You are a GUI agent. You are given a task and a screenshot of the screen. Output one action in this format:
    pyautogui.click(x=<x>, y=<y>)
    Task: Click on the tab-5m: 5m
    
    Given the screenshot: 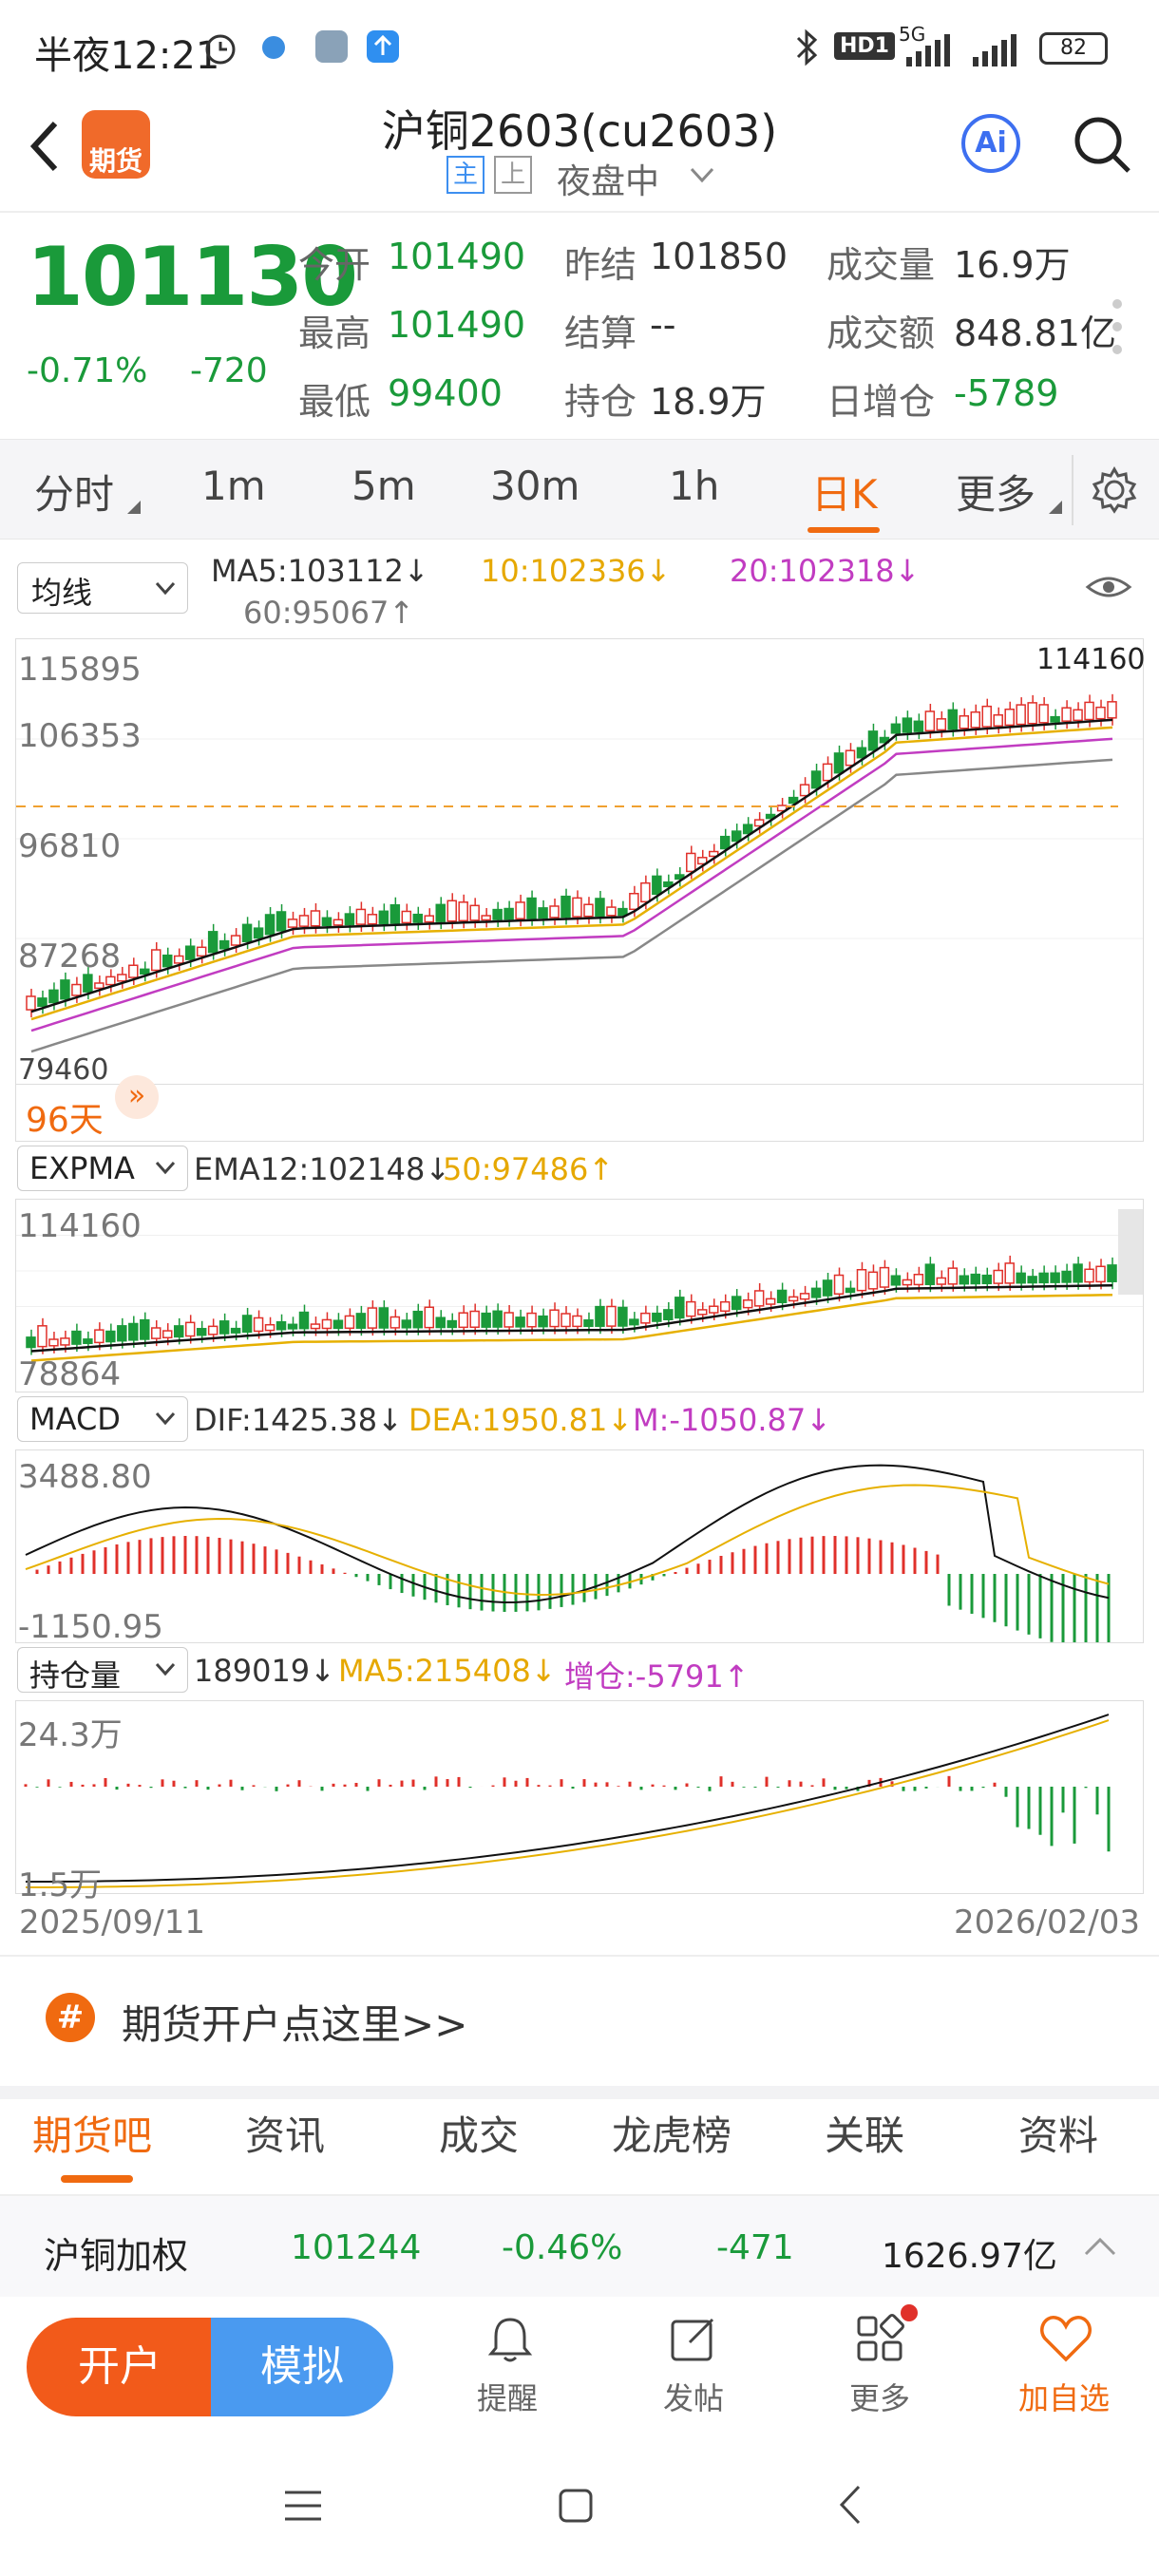 What is the action you would take?
    pyautogui.click(x=384, y=486)
    